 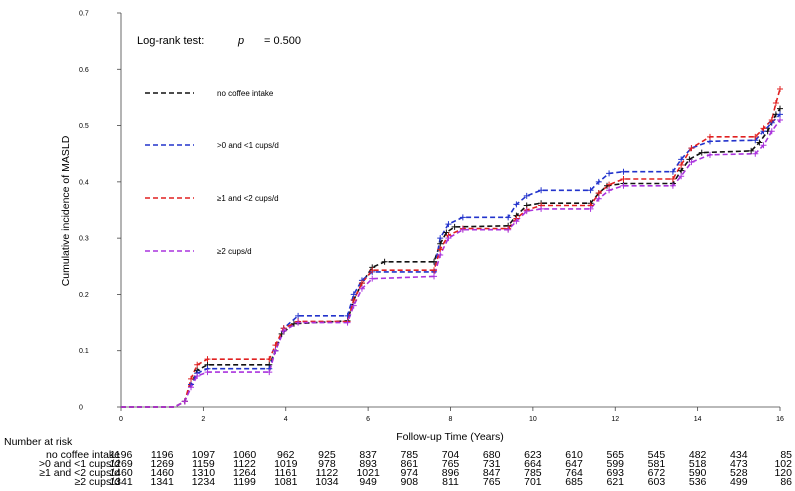 I want to click on risk-value: 120, so click(x=783, y=473).